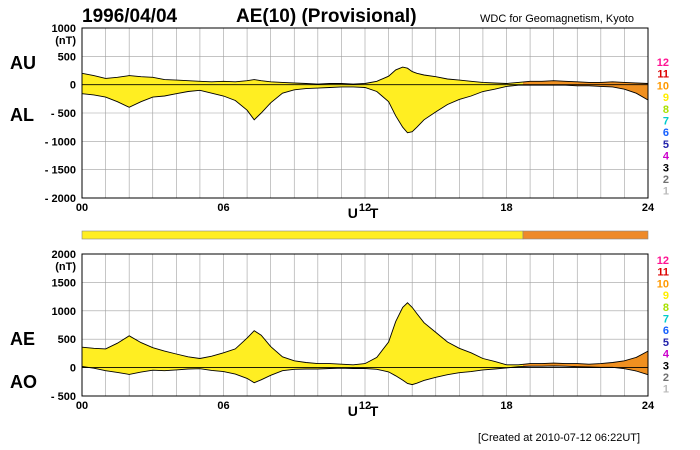 The height and width of the screenshot is (450, 700). I want to click on data-quality-bar, so click(365, 235).